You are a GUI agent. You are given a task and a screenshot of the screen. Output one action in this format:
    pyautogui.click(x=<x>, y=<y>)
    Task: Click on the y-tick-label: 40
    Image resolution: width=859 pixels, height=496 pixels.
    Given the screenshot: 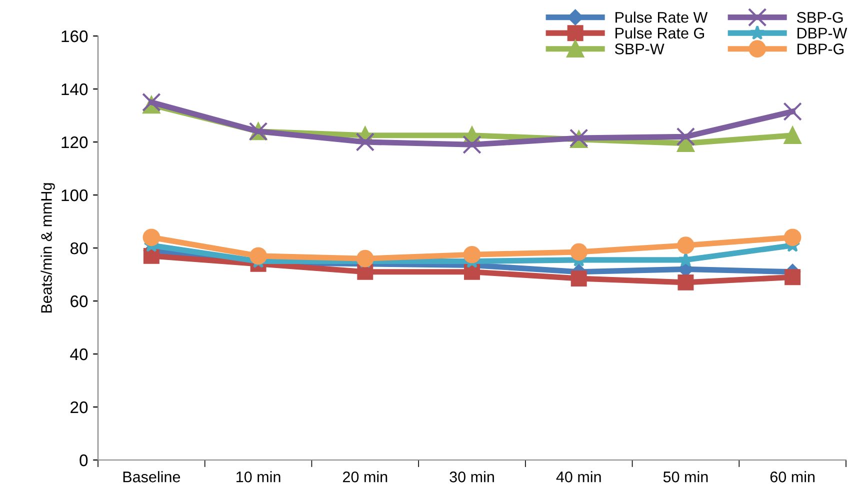 What is the action you would take?
    pyautogui.click(x=79, y=354)
    